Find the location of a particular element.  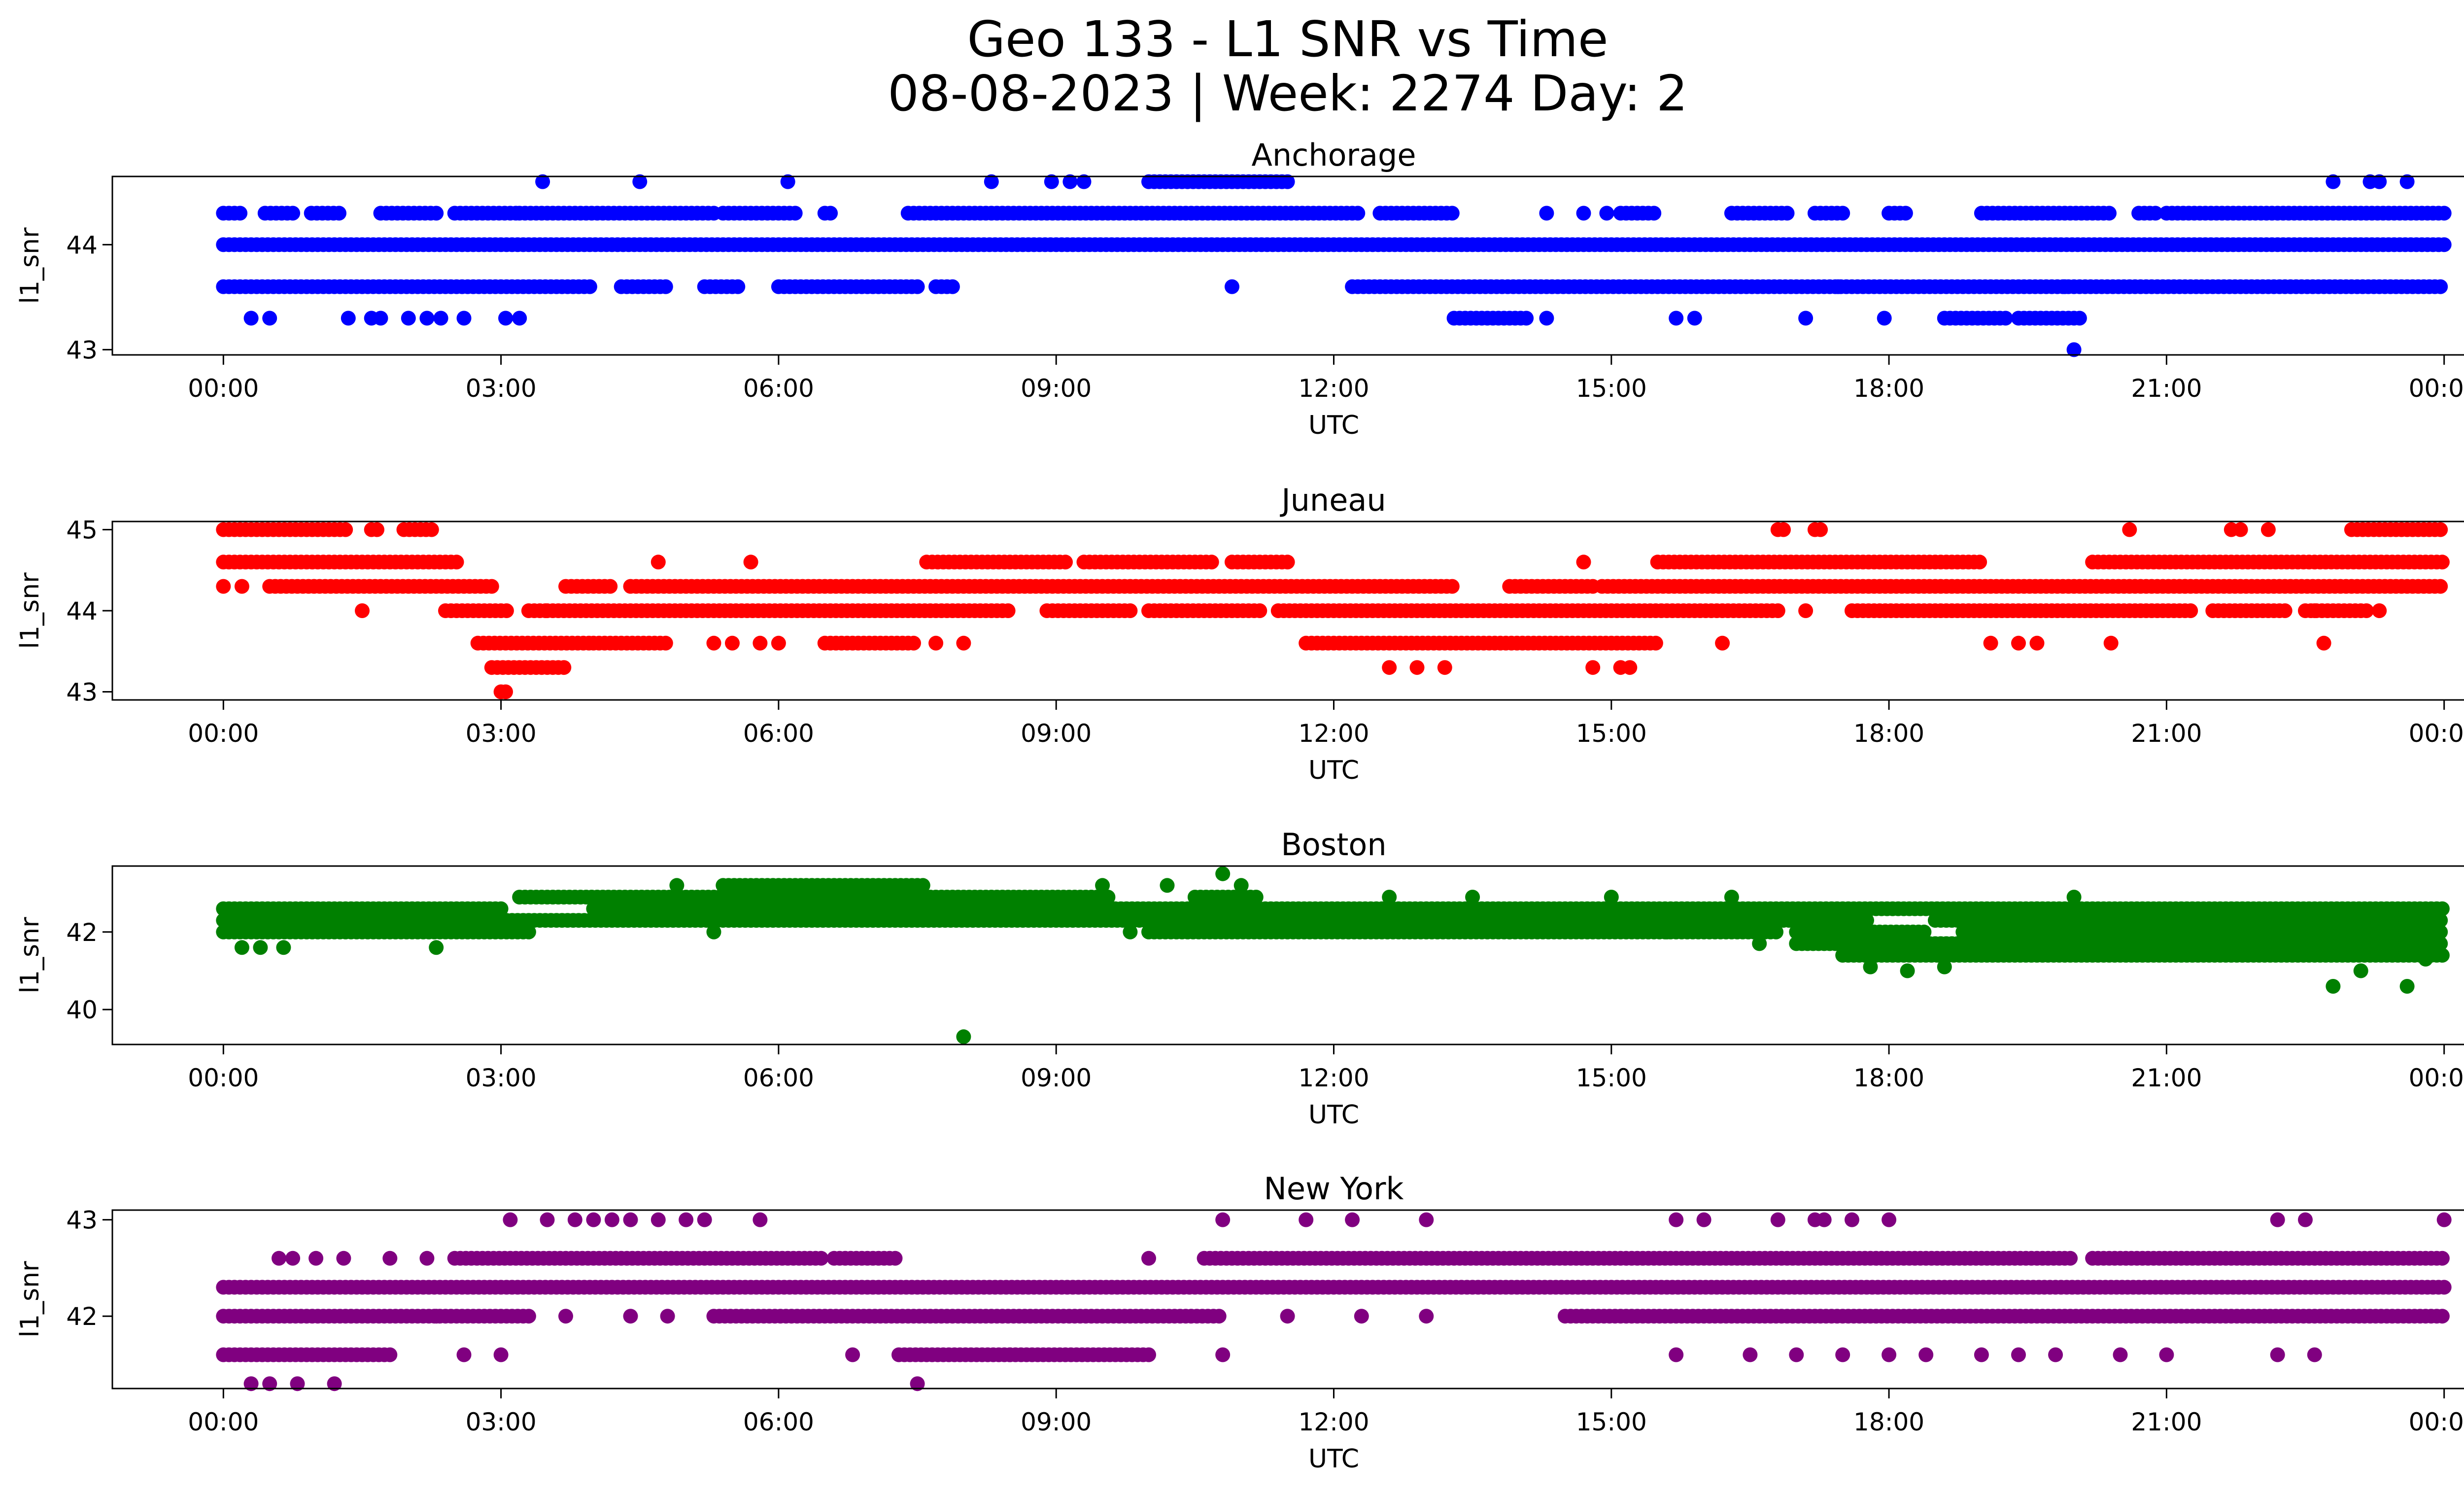

y-tick-label: 45 is located at coordinates (82, 530).